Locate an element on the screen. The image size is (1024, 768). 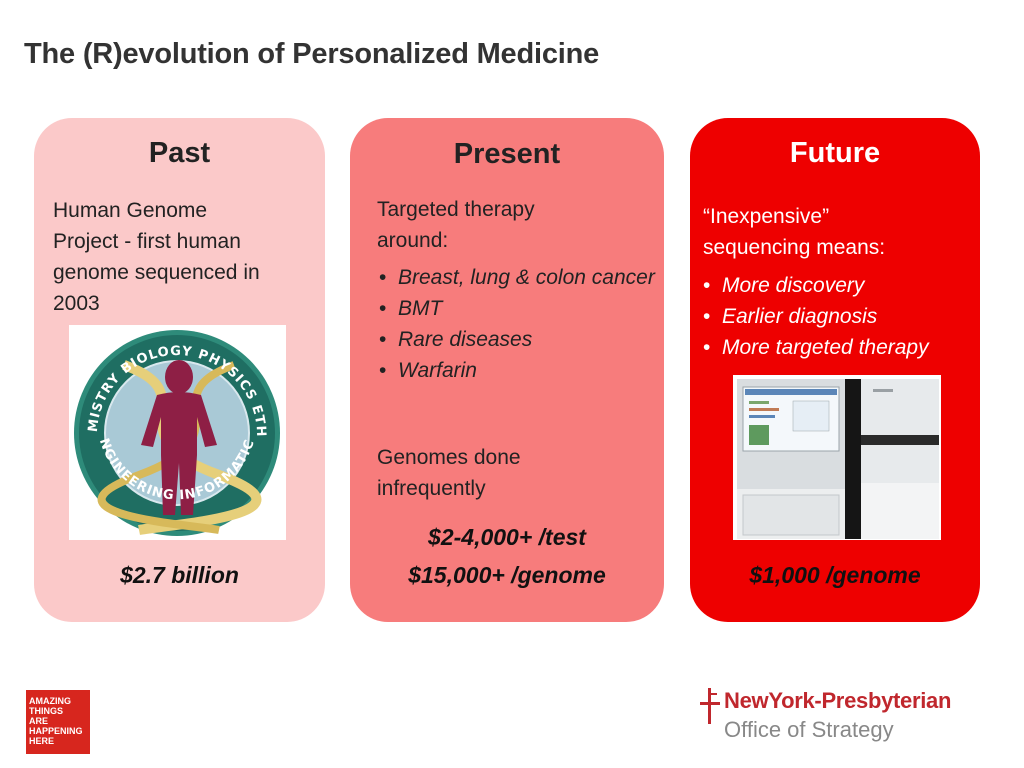
sequencer-machine-icon is located at coordinates (837, 457).